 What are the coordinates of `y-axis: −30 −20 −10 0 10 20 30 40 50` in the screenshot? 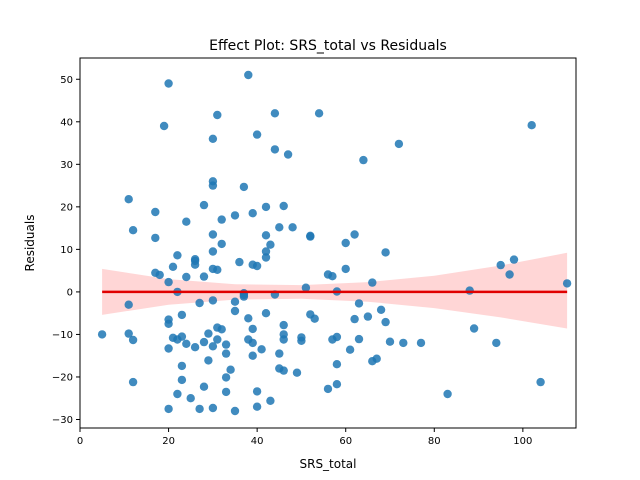 It's located at (66, 250).